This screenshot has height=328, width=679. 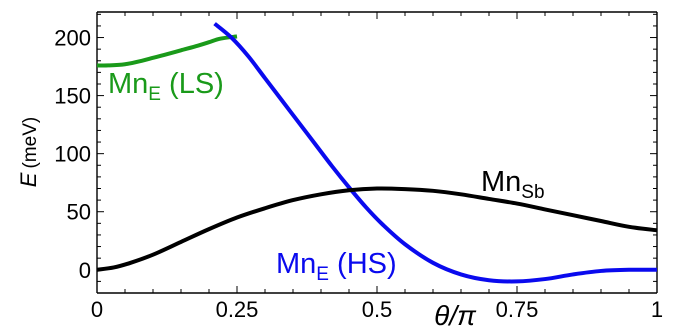 I want to click on x-tick-label: 0.25, so click(x=237, y=309).